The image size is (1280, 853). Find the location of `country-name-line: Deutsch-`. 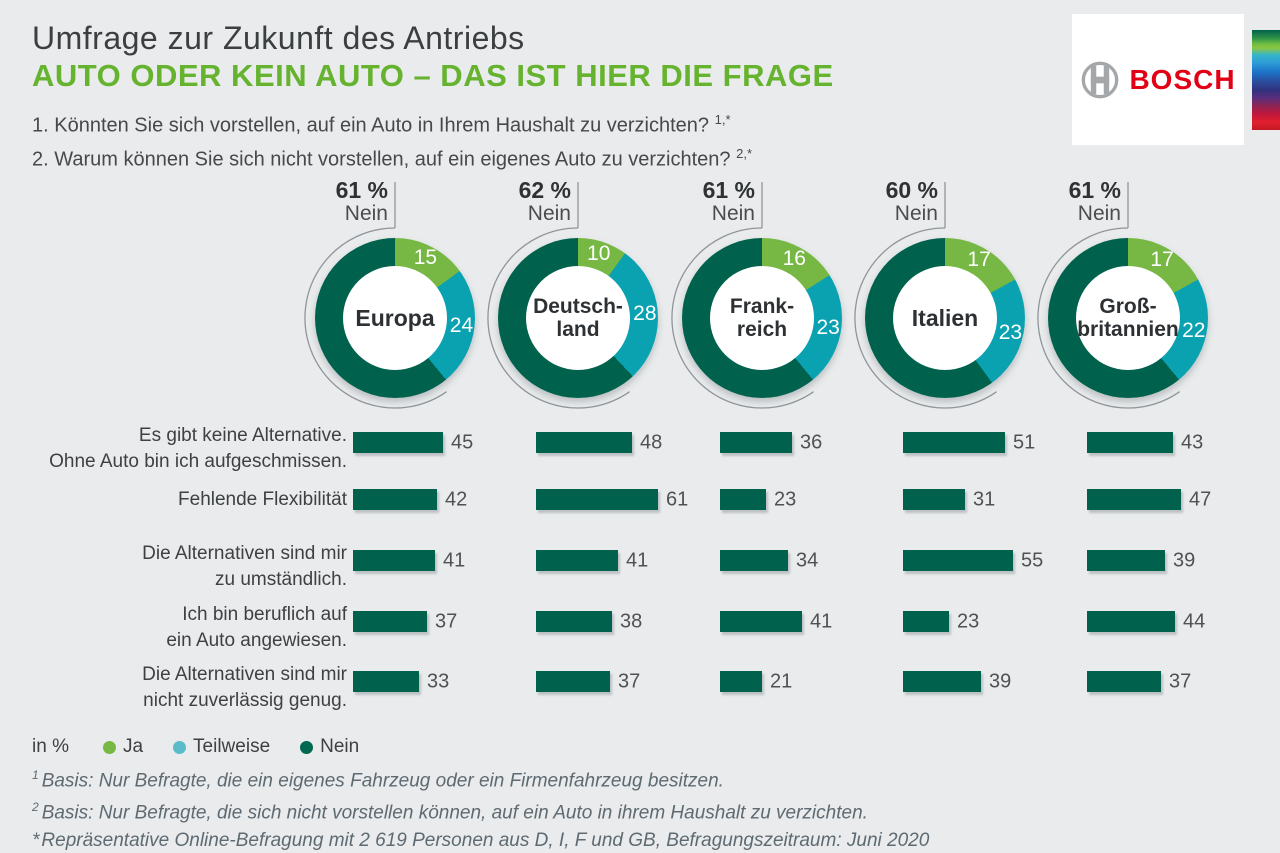

country-name-line: Deutsch- is located at coordinates (578, 306).